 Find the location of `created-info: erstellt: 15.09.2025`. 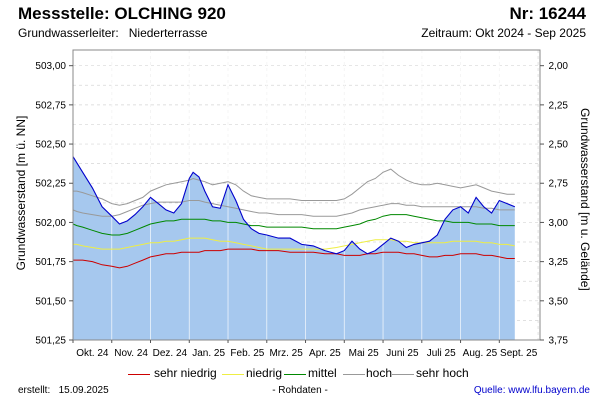

created-info: erstellt: 15.09.2025 is located at coordinates (63, 390).